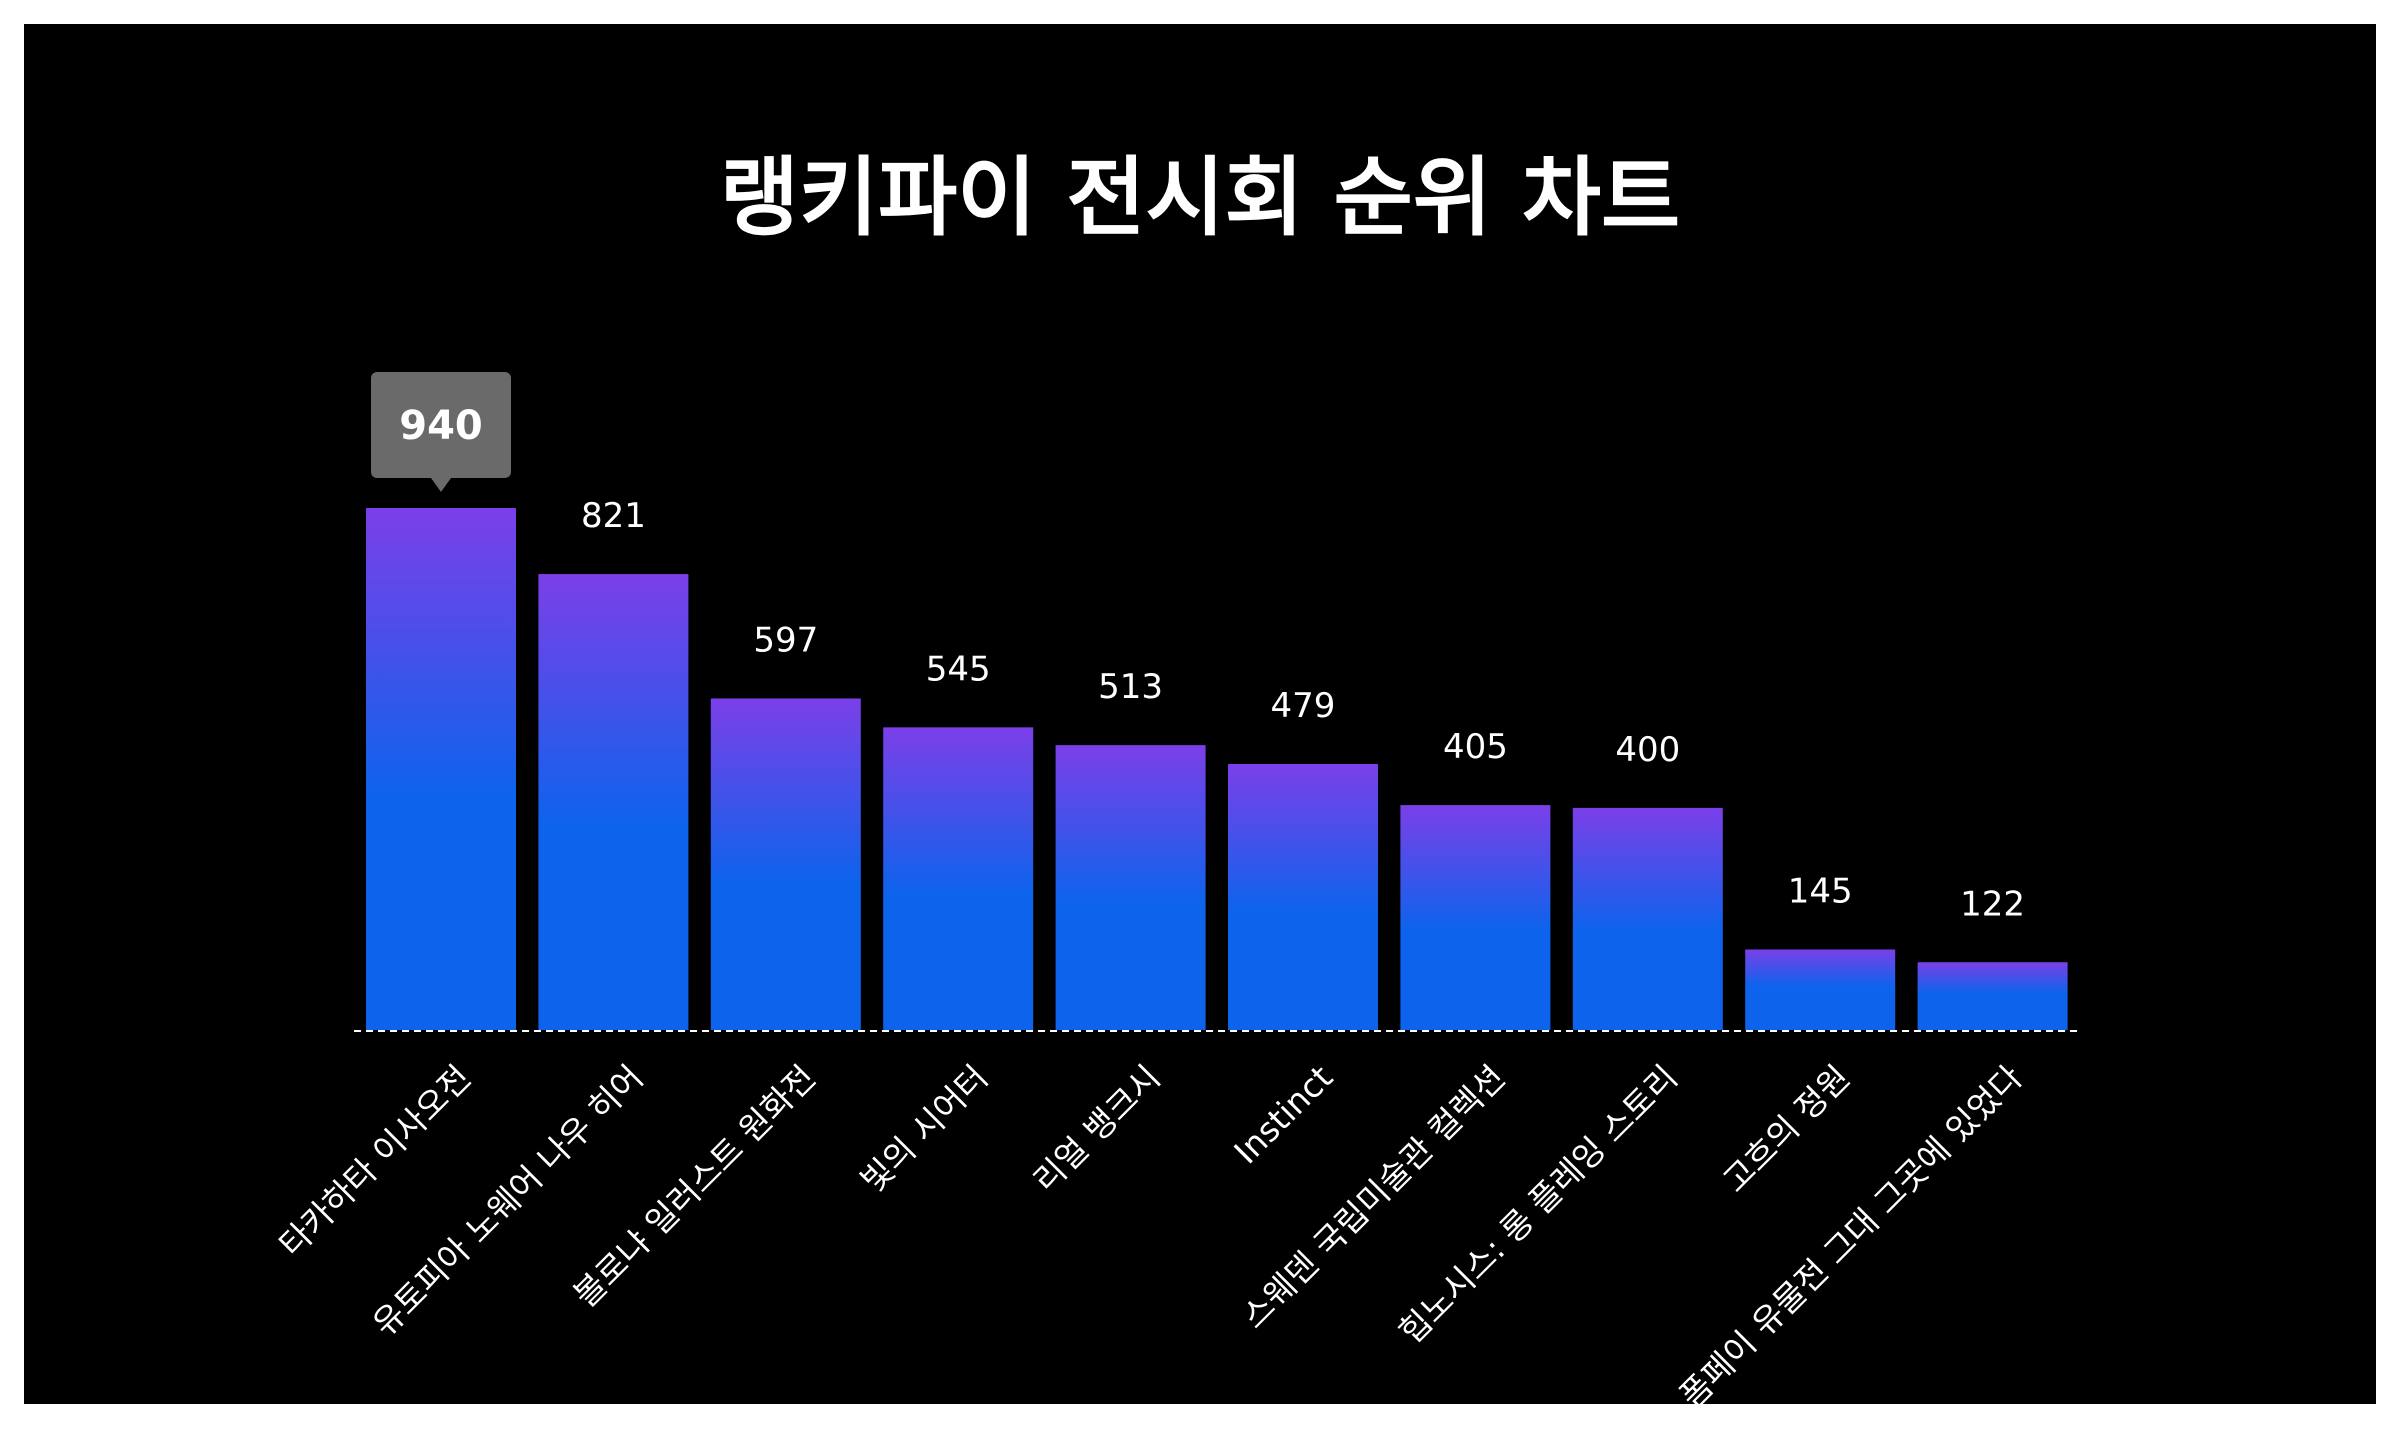 The image size is (2400, 1440). What do you see at coordinates (1851, 1237) in the screenshot?
I see `category-label-10: 폼페이 유물전 그대 그곳에 있었다` at bounding box center [1851, 1237].